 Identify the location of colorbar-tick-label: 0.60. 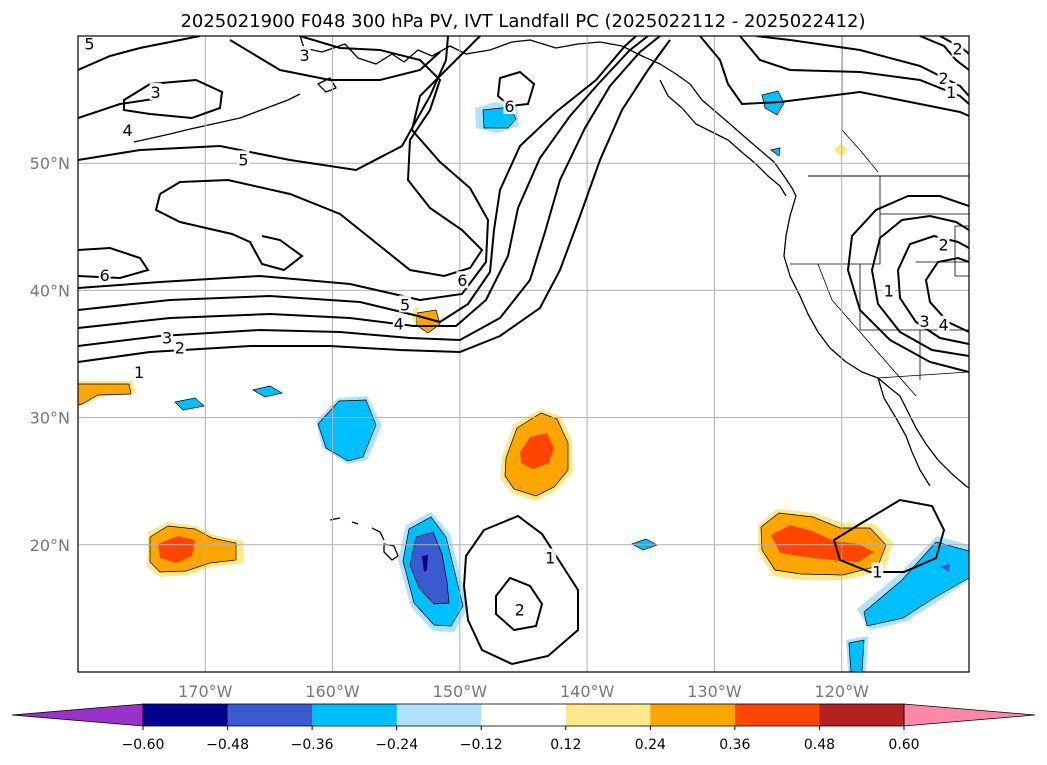
(903, 745).